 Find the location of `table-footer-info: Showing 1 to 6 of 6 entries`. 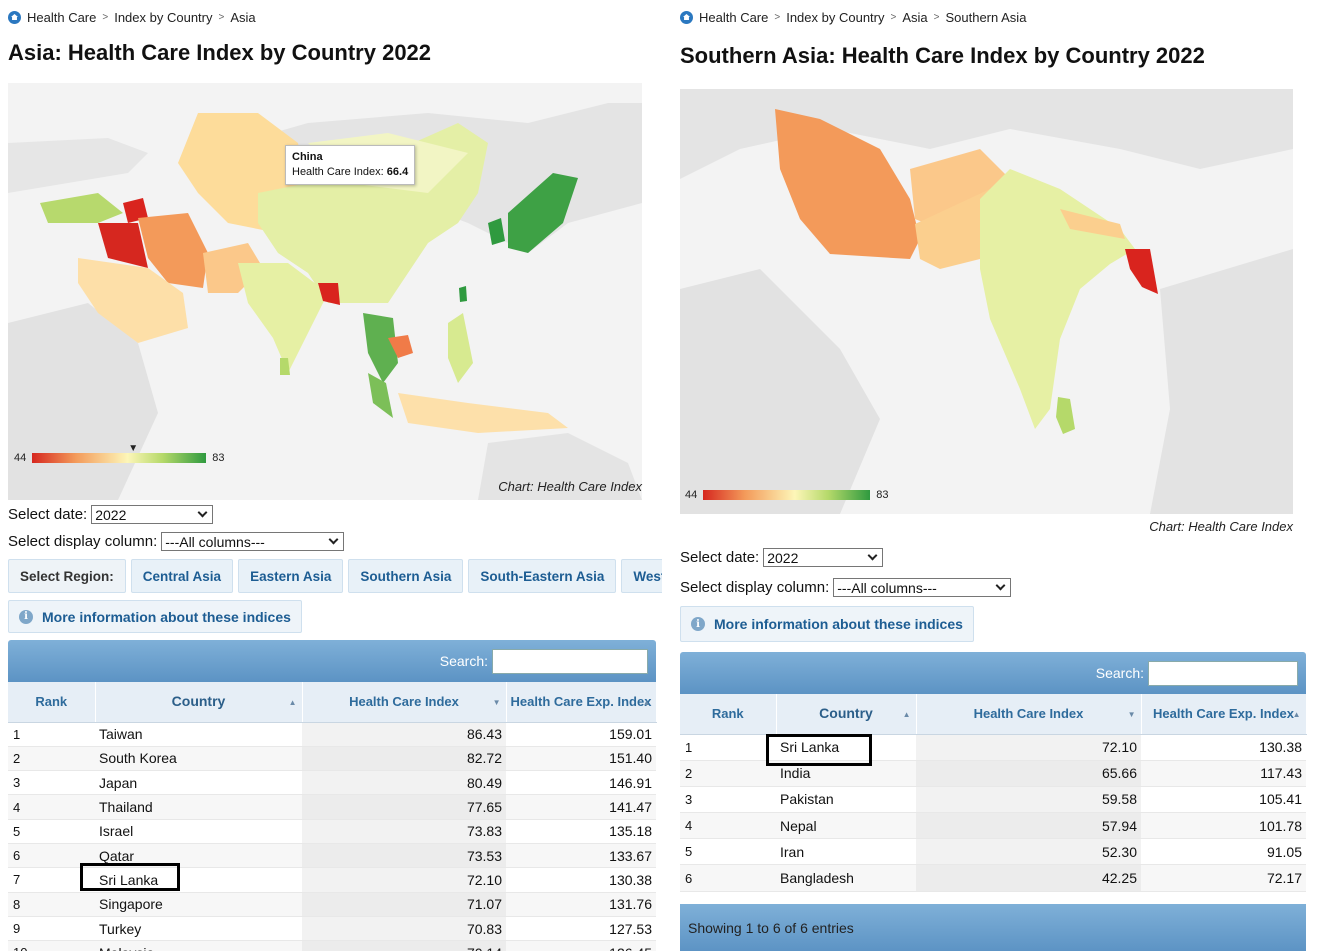

table-footer-info: Showing 1 to 6 of 6 entries is located at coordinates (993, 927).